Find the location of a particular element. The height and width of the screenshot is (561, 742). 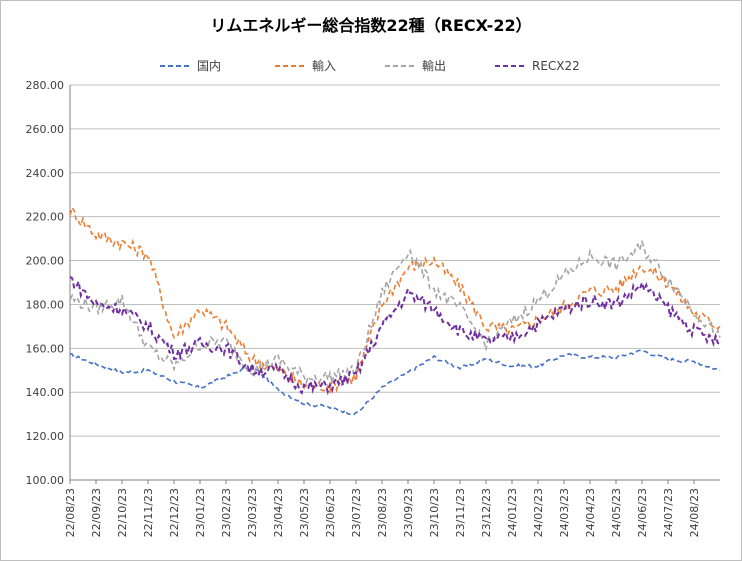

legend: 国内 輸入 輸出 RECX22 is located at coordinates (370, 65).